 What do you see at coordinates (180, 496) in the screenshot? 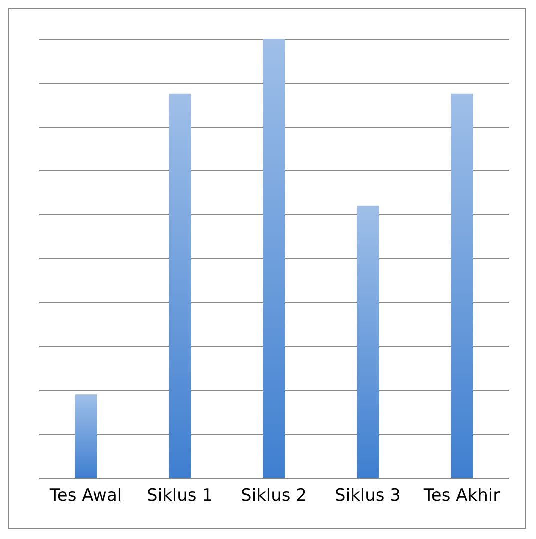
I see `x-tick-label: Siklus 1` at bounding box center [180, 496].